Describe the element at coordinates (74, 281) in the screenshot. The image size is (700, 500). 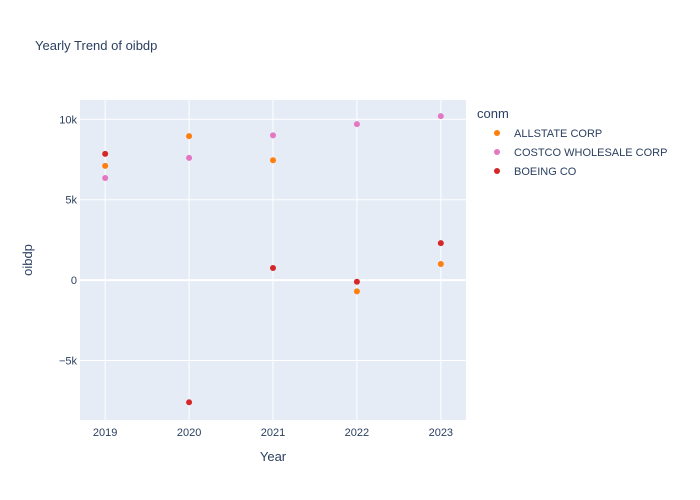
I see `y-tick-label: 0` at that location.